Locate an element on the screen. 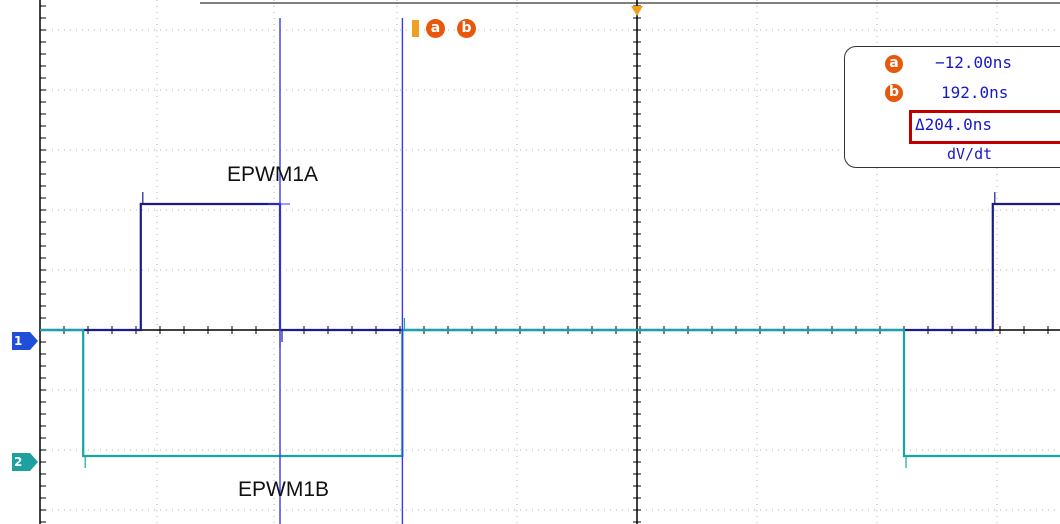 This screenshot has height=524, width=1060. delta-highlight-box is located at coordinates (984, 127).